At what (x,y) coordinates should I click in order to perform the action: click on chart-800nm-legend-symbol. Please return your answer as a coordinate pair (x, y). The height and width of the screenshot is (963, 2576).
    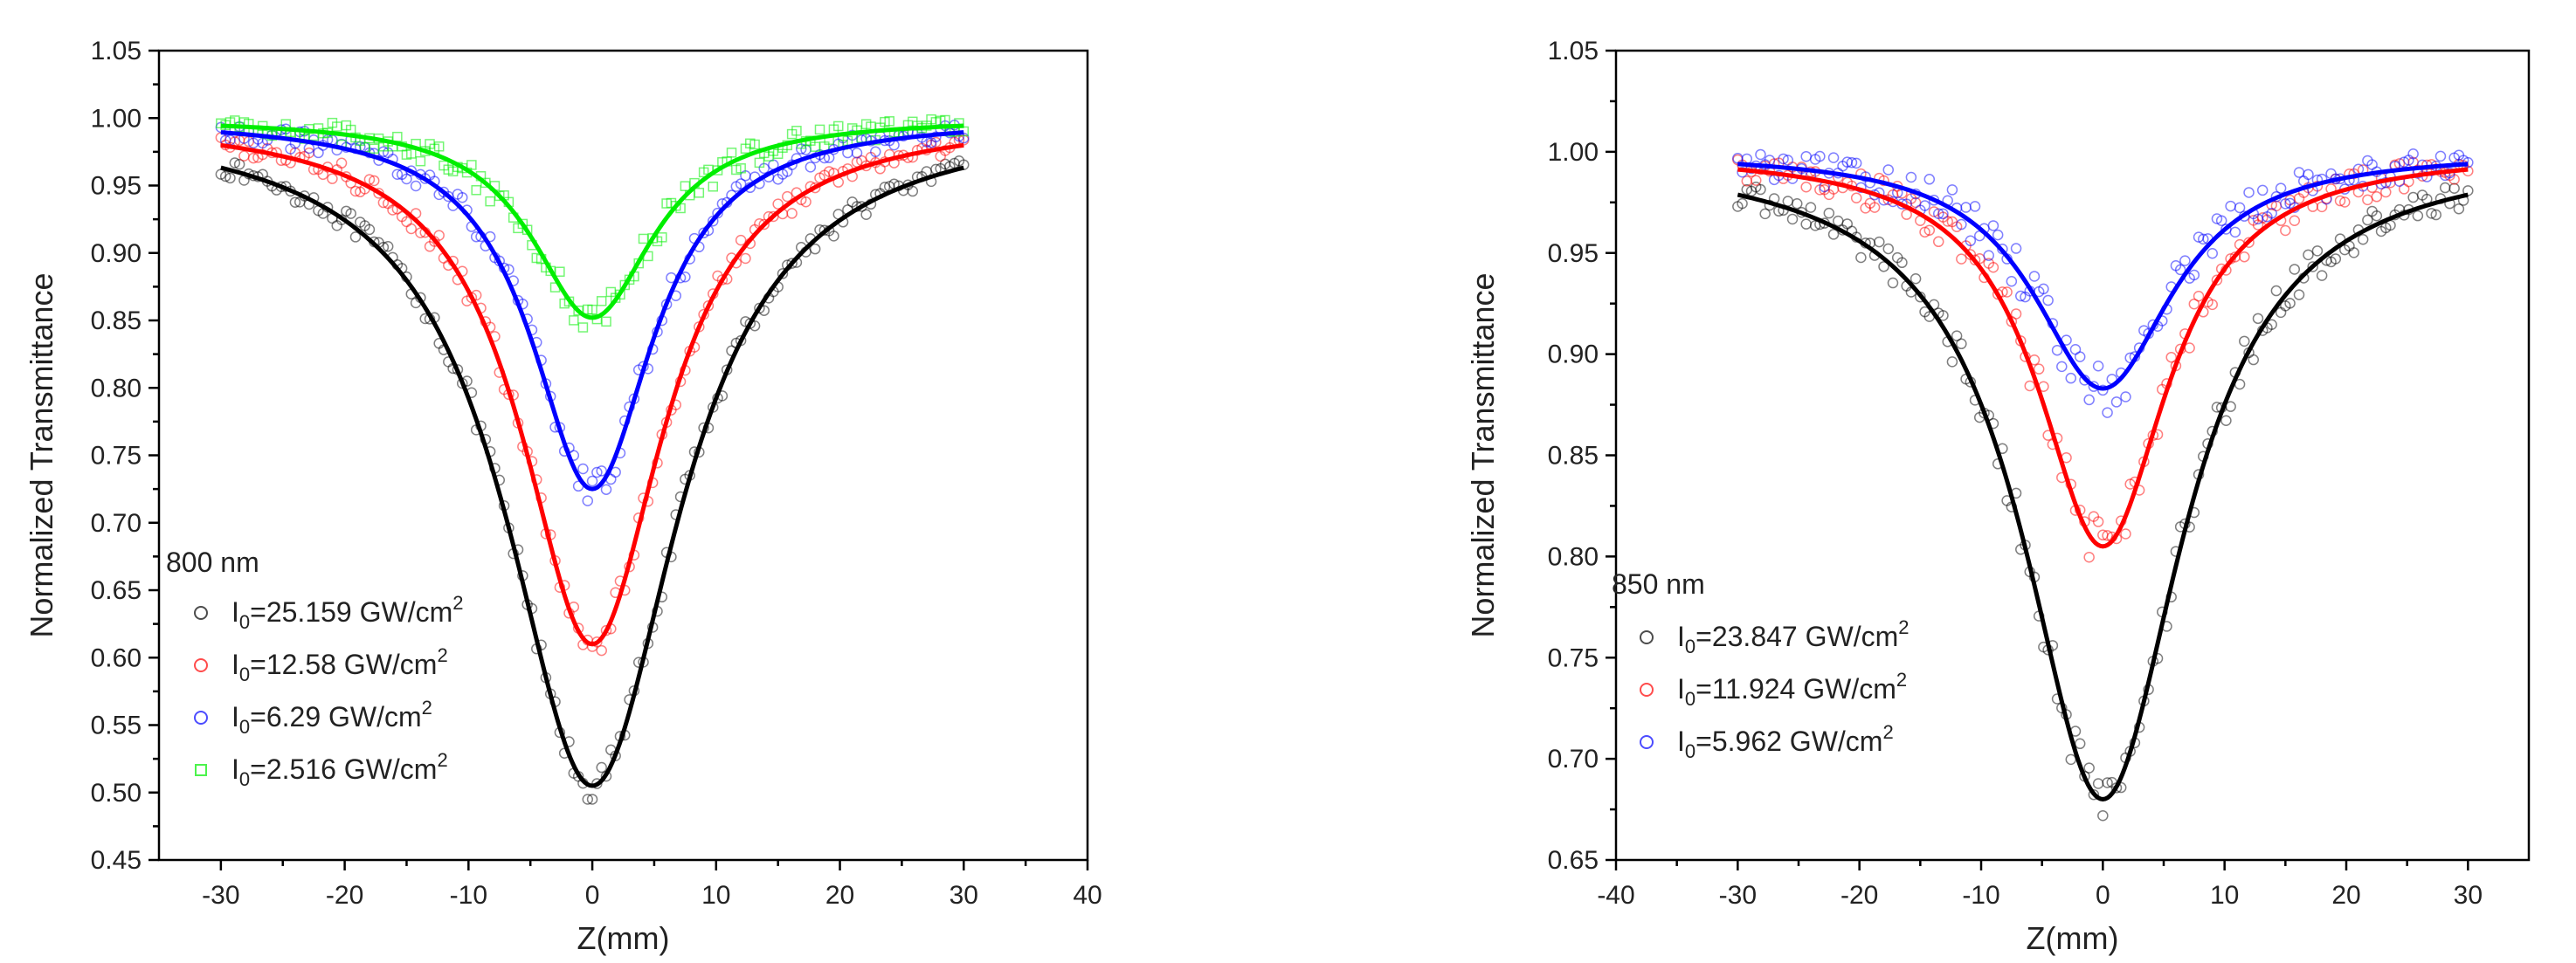
    Looking at the image, I should click on (201, 665).